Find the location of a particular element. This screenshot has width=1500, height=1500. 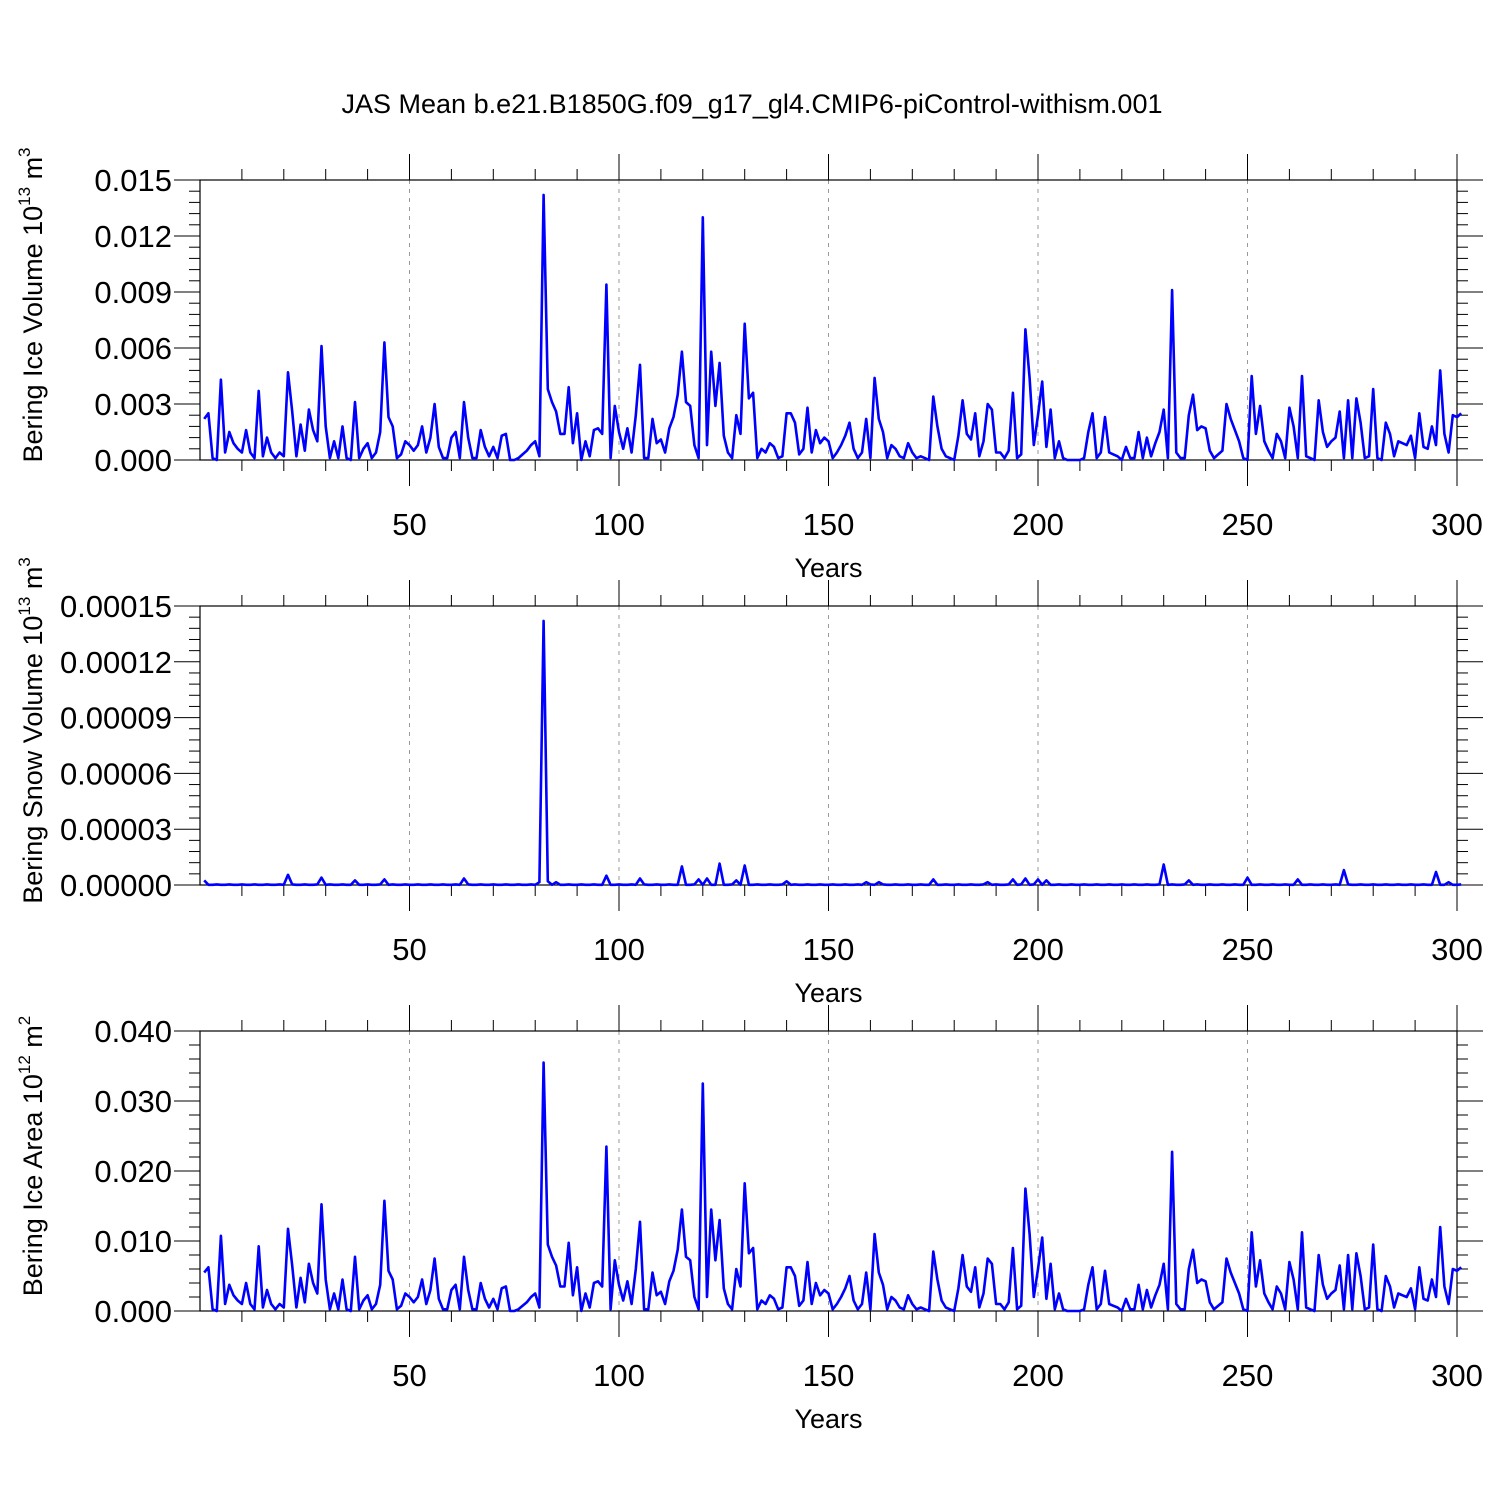

y-tick-label: 0.003 is located at coordinates (133, 404).